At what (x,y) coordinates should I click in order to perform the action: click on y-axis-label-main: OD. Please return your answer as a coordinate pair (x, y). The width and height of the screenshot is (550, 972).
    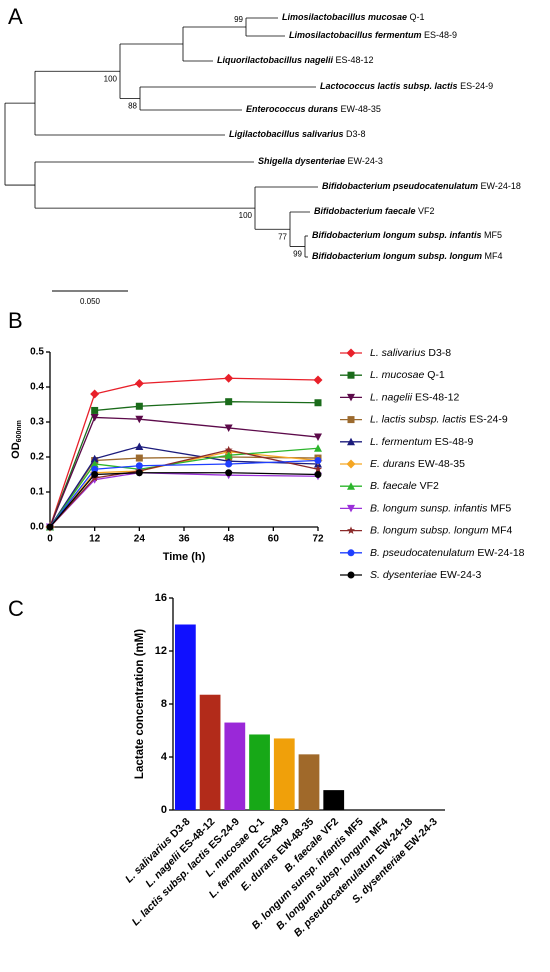
    Looking at the image, I should click on (16, 450).